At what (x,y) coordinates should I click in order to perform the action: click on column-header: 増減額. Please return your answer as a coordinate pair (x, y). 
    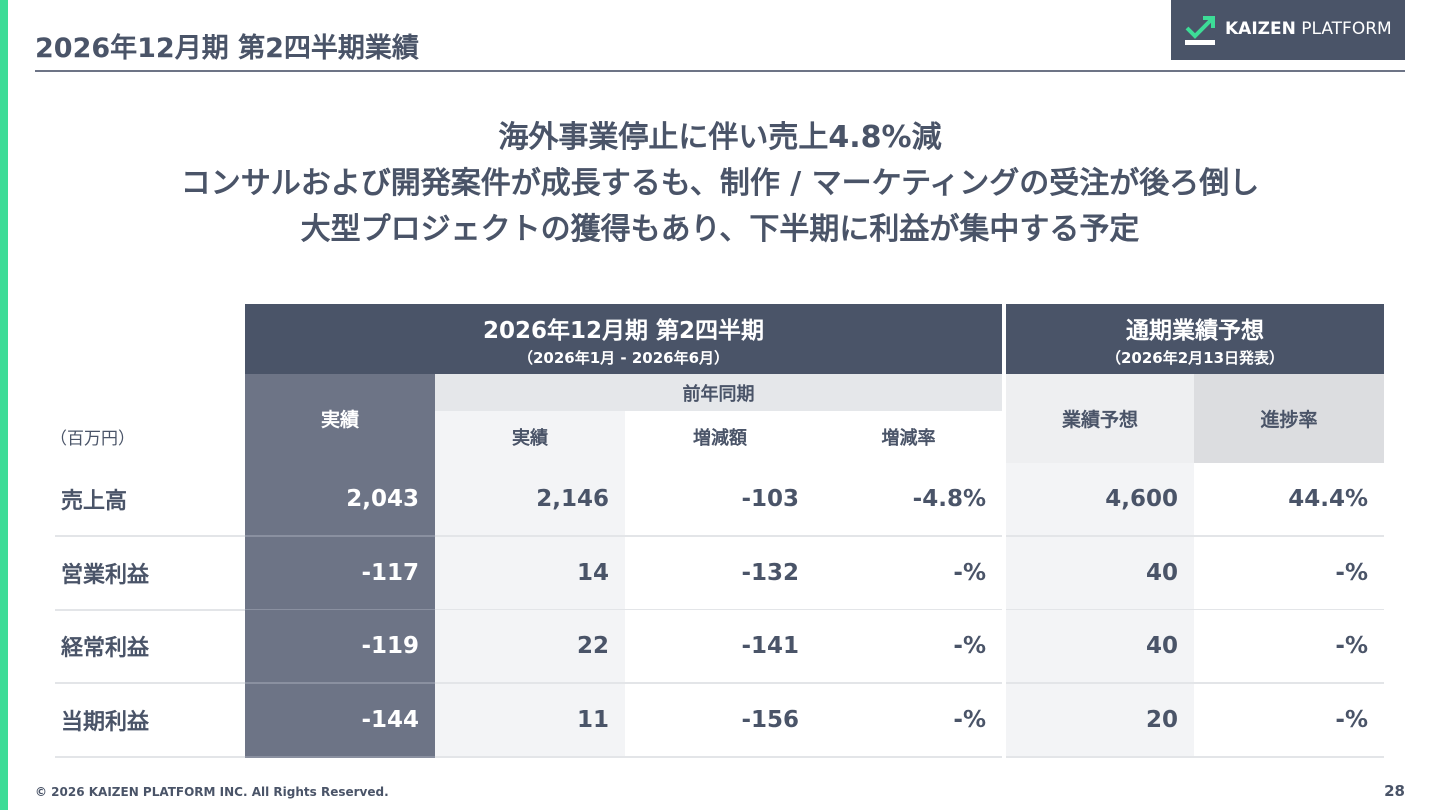
    Looking at the image, I should click on (720, 438).